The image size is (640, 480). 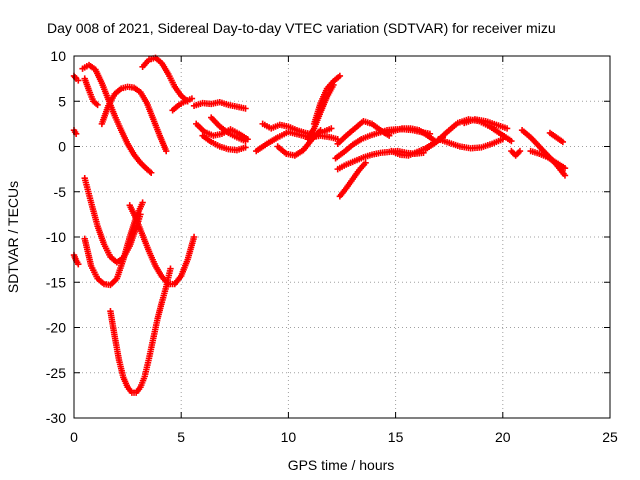 What do you see at coordinates (56, 328) in the screenshot?
I see `y-tick-label: -20` at bounding box center [56, 328].